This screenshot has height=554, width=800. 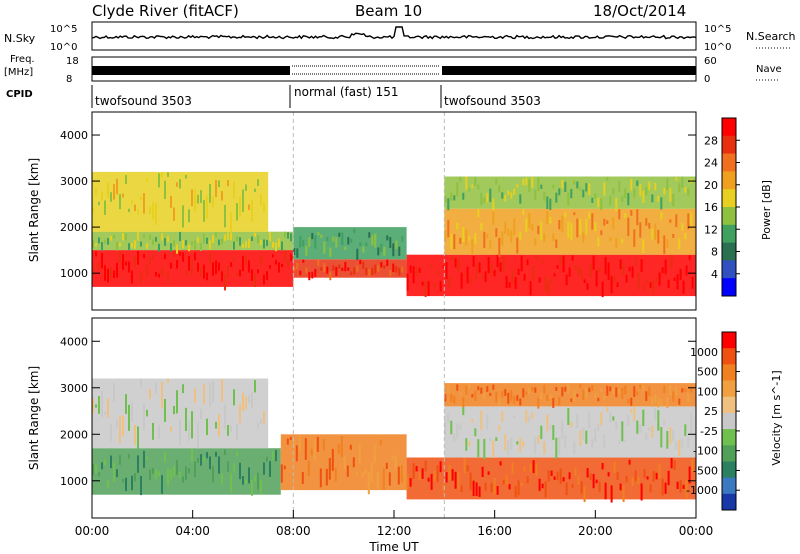 I want to click on freq-tick-bottom: 8, so click(x=69, y=79).